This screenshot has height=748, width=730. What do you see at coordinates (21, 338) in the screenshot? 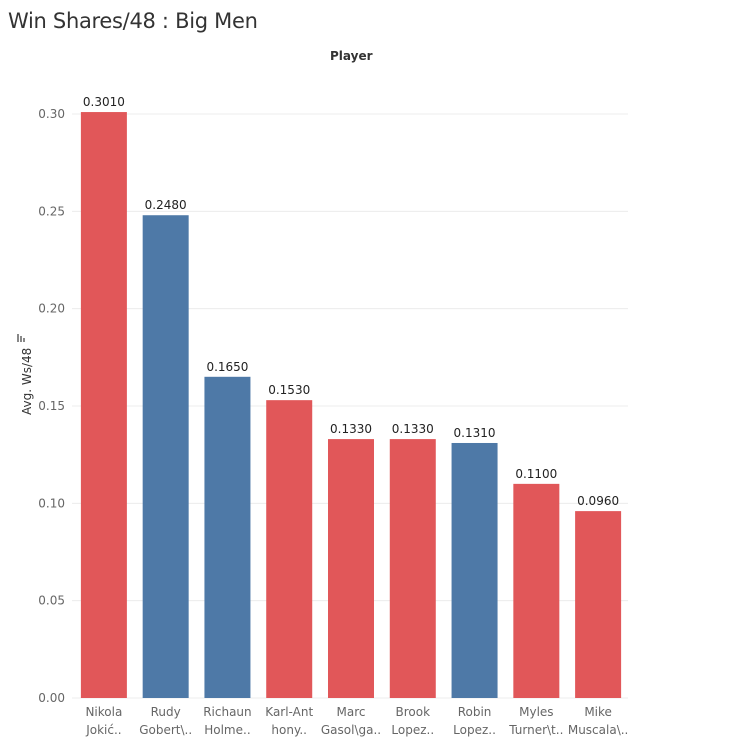
I see `sort-icon` at bounding box center [21, 338].